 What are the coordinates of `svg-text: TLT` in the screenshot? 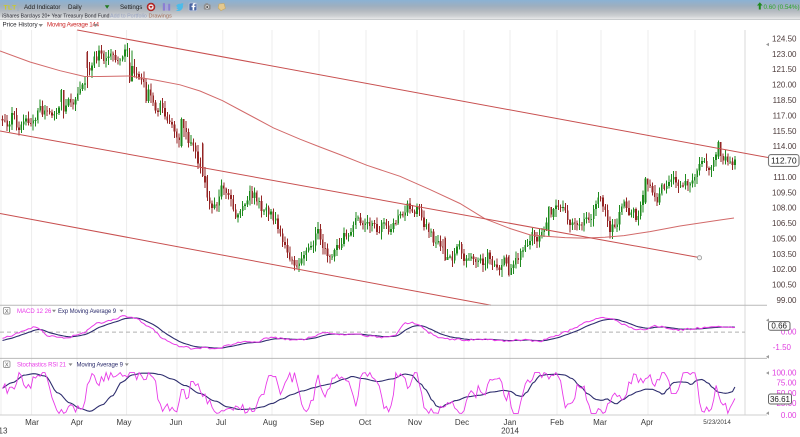 It's located at (11, 7).